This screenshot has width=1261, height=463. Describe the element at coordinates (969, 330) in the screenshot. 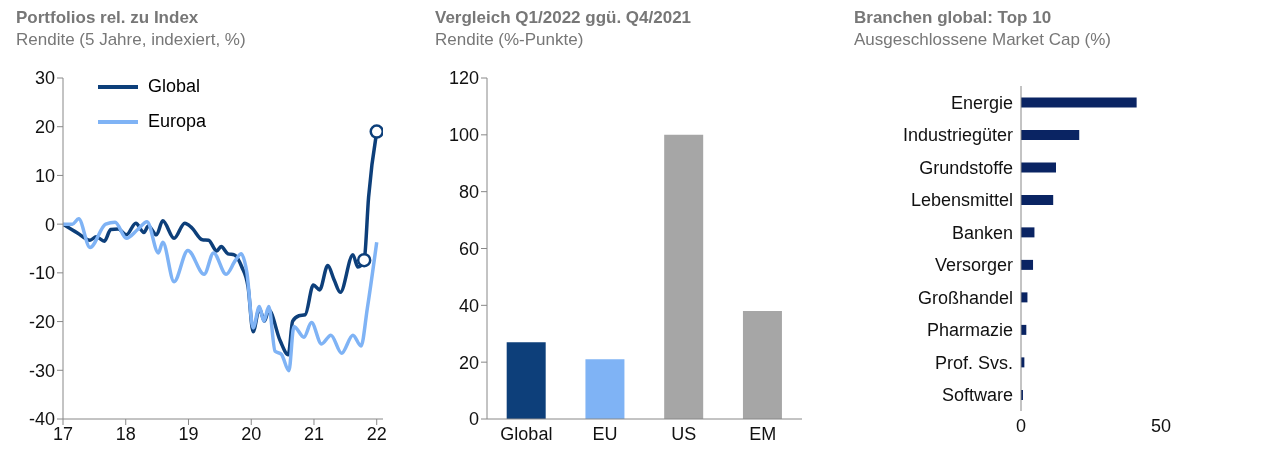

I see `y-tick-label: Pharmazie` at that location.